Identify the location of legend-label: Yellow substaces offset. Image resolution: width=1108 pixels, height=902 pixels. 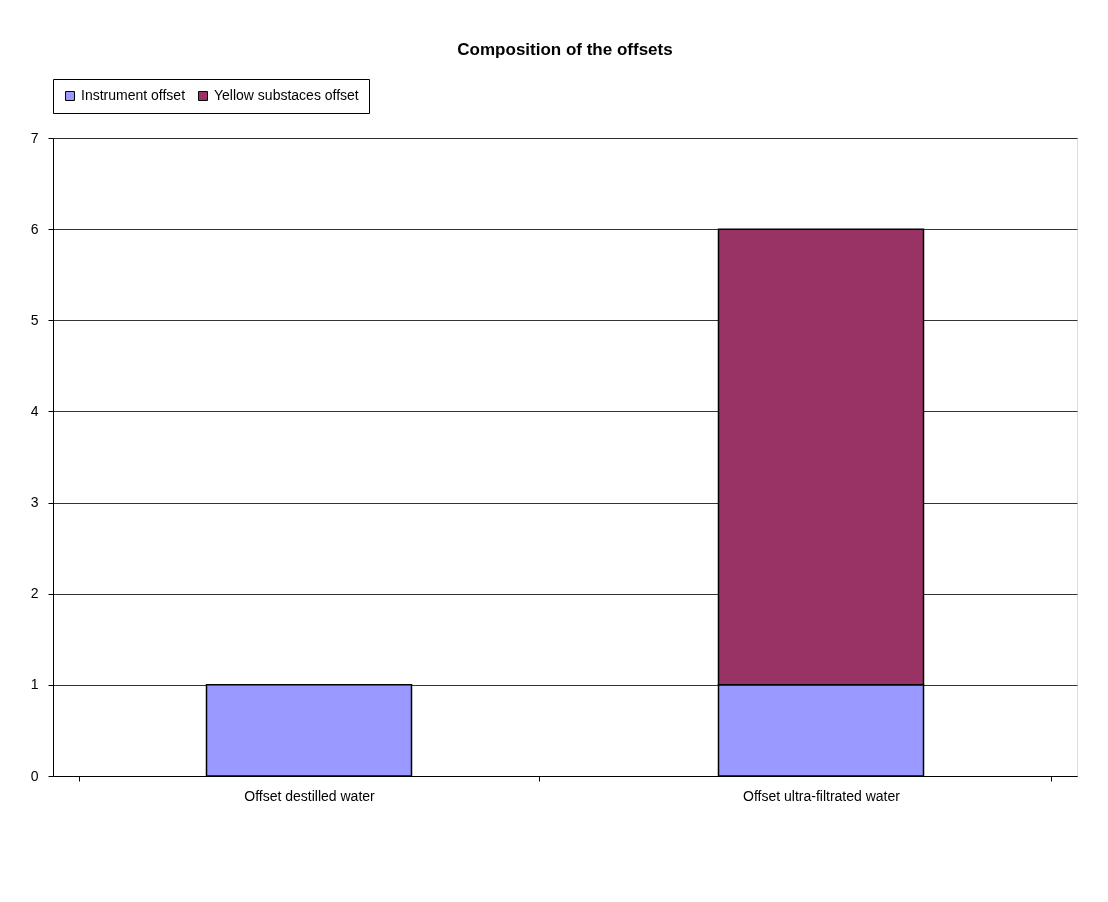
(286, 95).